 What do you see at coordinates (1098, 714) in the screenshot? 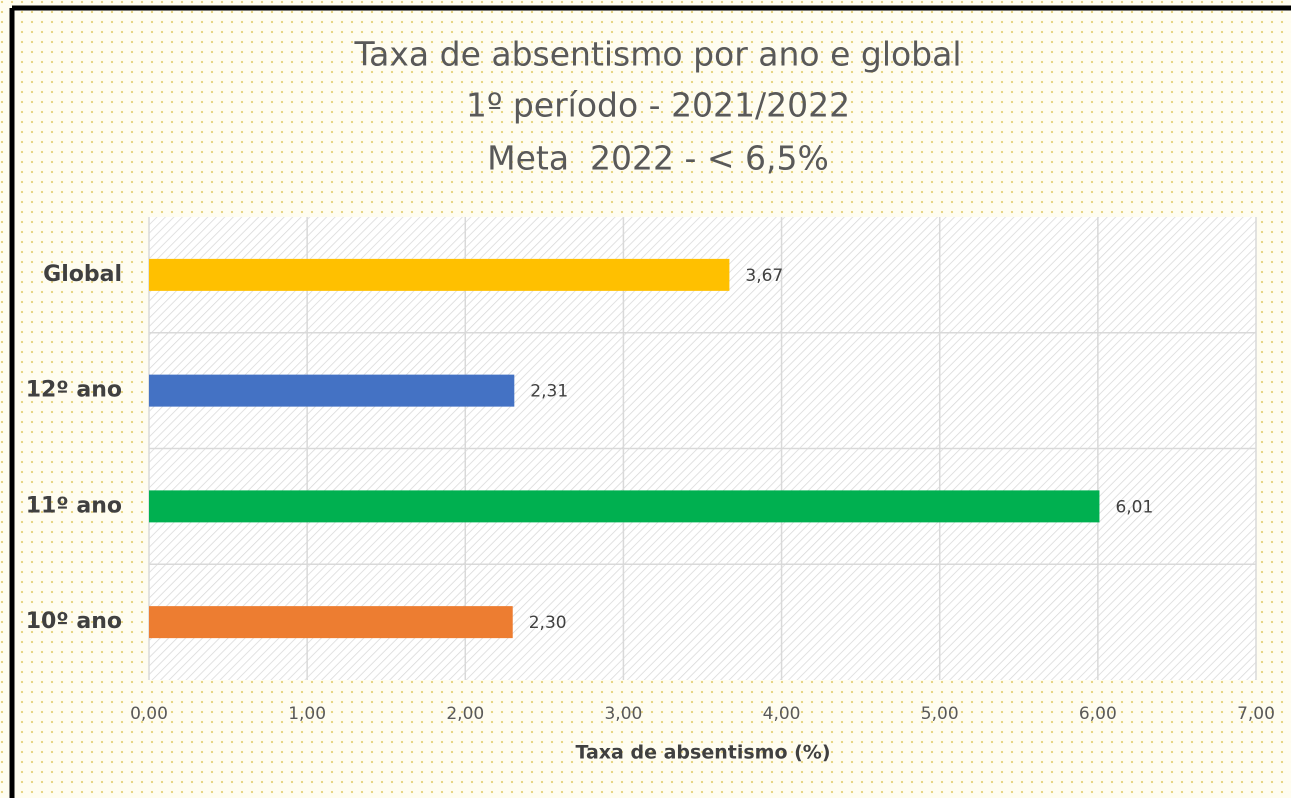
I see `x-tick-label: 6,00` at bounding box center [1098, 714].